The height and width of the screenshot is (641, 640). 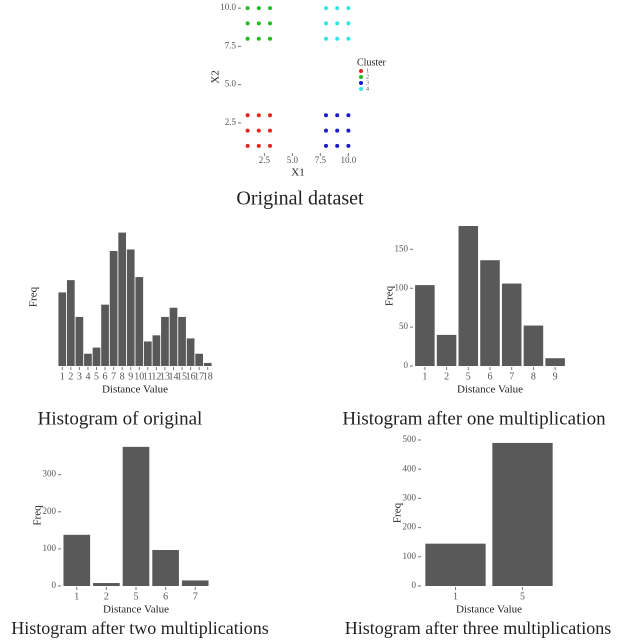 I want to click on x-tick-label: 15, so click(x=182, y=376).